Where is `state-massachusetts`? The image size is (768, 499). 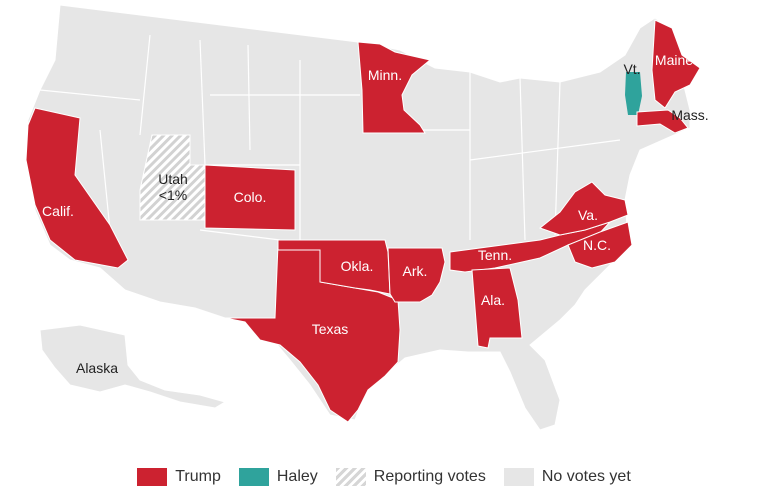
state-massachusetts is located at coordinates (662, 121).